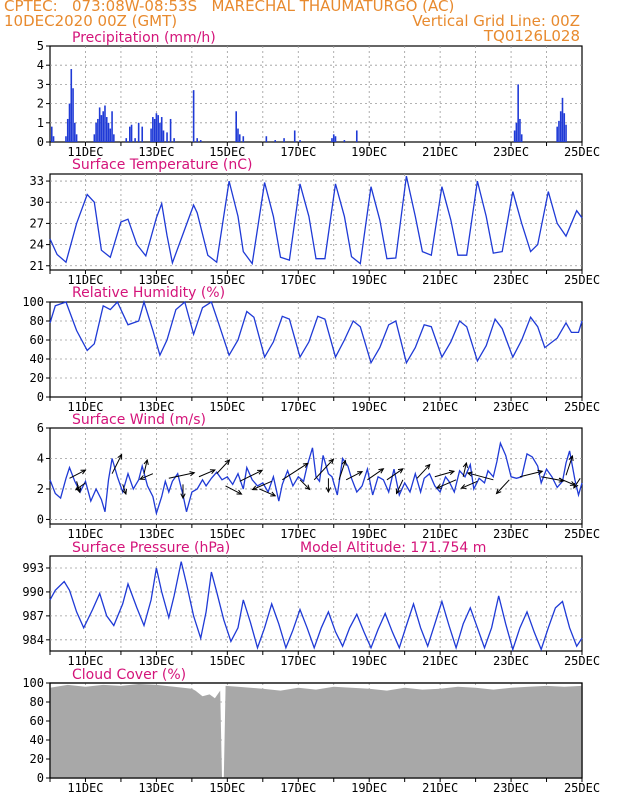  I want to click on grid-line-note: Vertical Grid Line: 00Z, so click(496, 21).